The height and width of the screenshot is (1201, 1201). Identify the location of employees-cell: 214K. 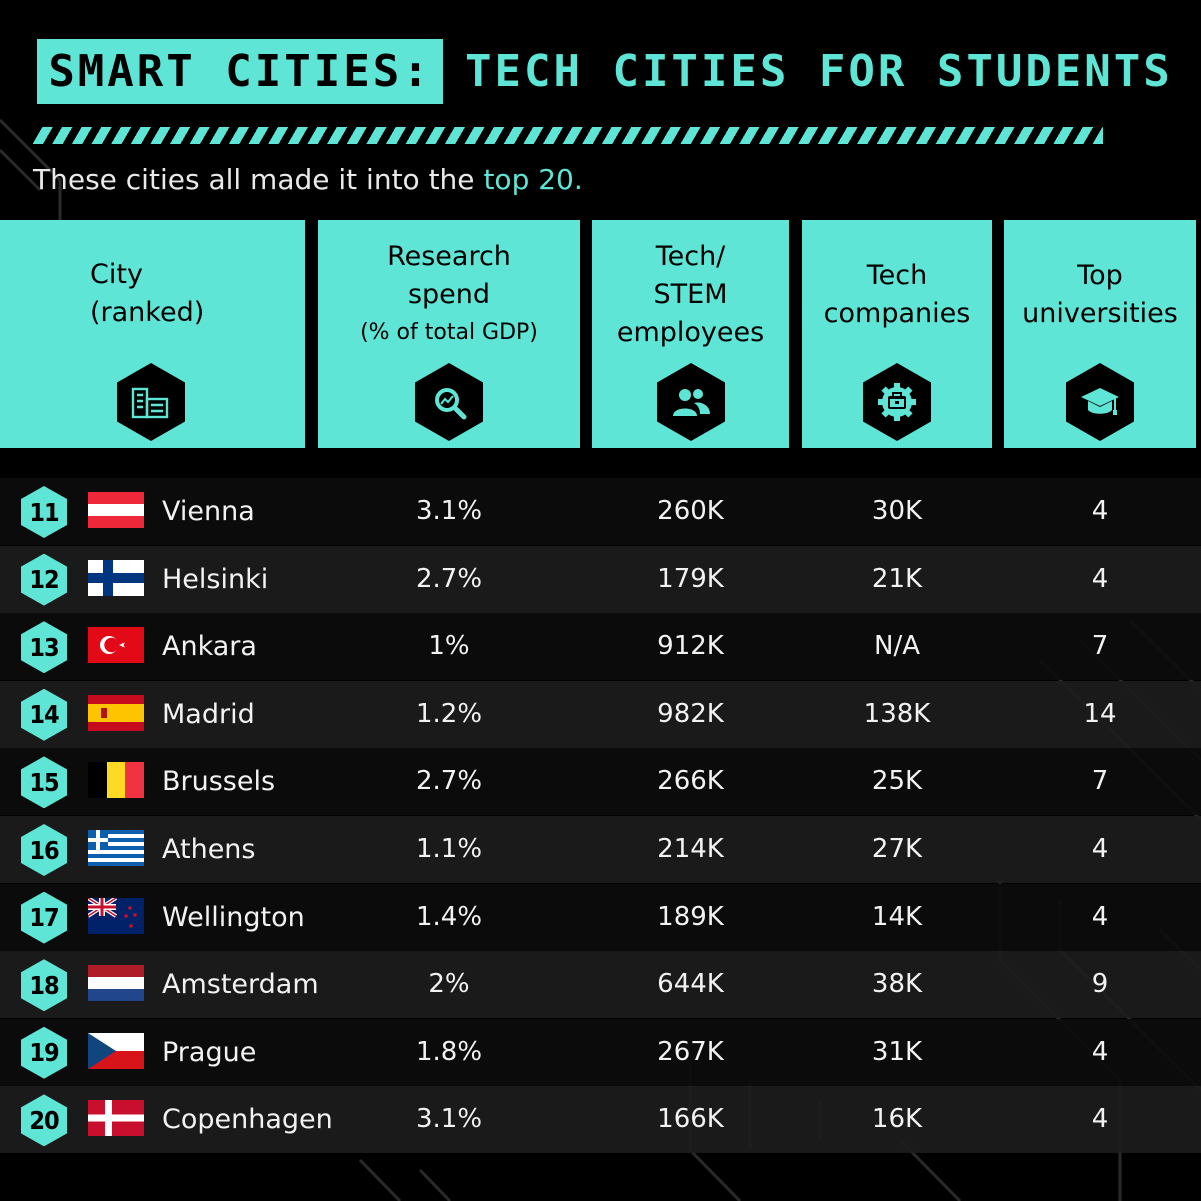
(690, 849).